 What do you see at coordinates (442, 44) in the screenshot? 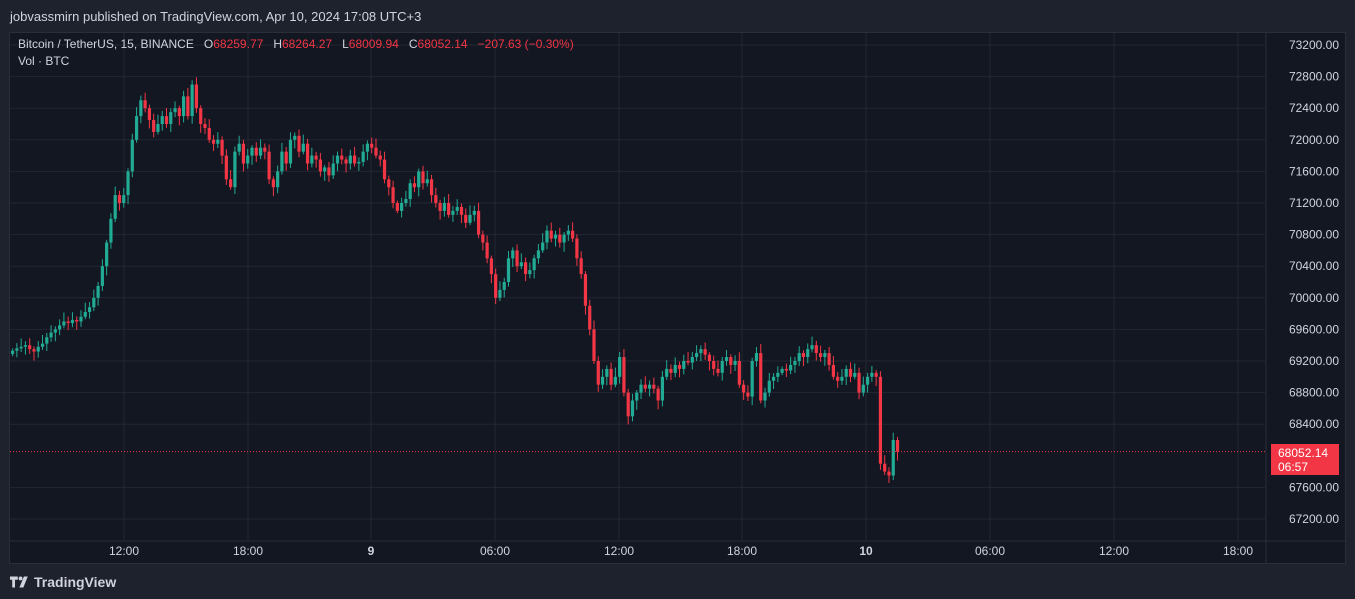
I see `close-value: 68052.14` at bounding box center [442, 44].